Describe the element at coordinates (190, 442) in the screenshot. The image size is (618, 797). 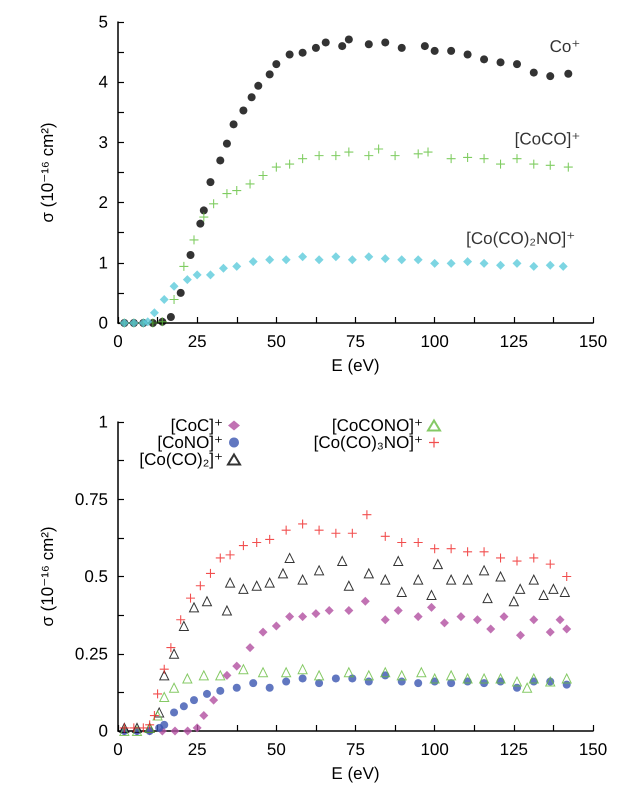
I see `legend-label: [CoNO]⁺` at that location.